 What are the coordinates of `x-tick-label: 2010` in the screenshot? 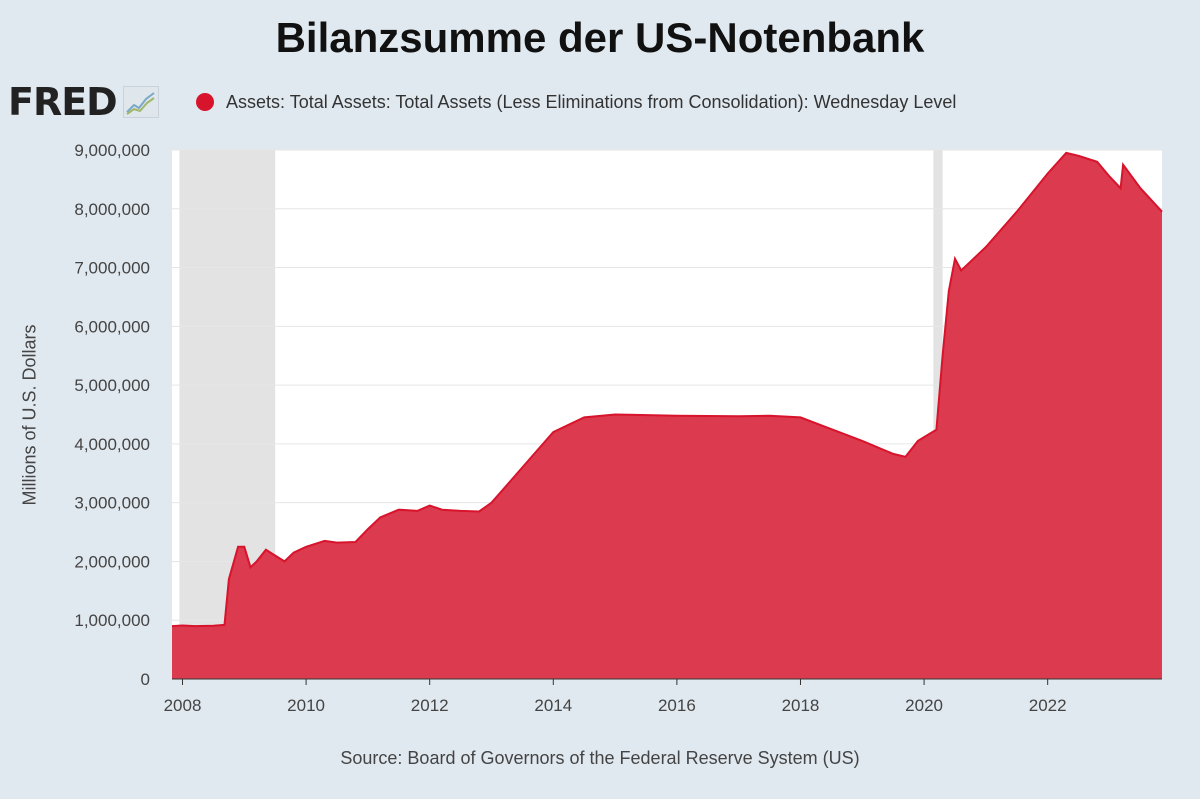 It's located at (306, 705).